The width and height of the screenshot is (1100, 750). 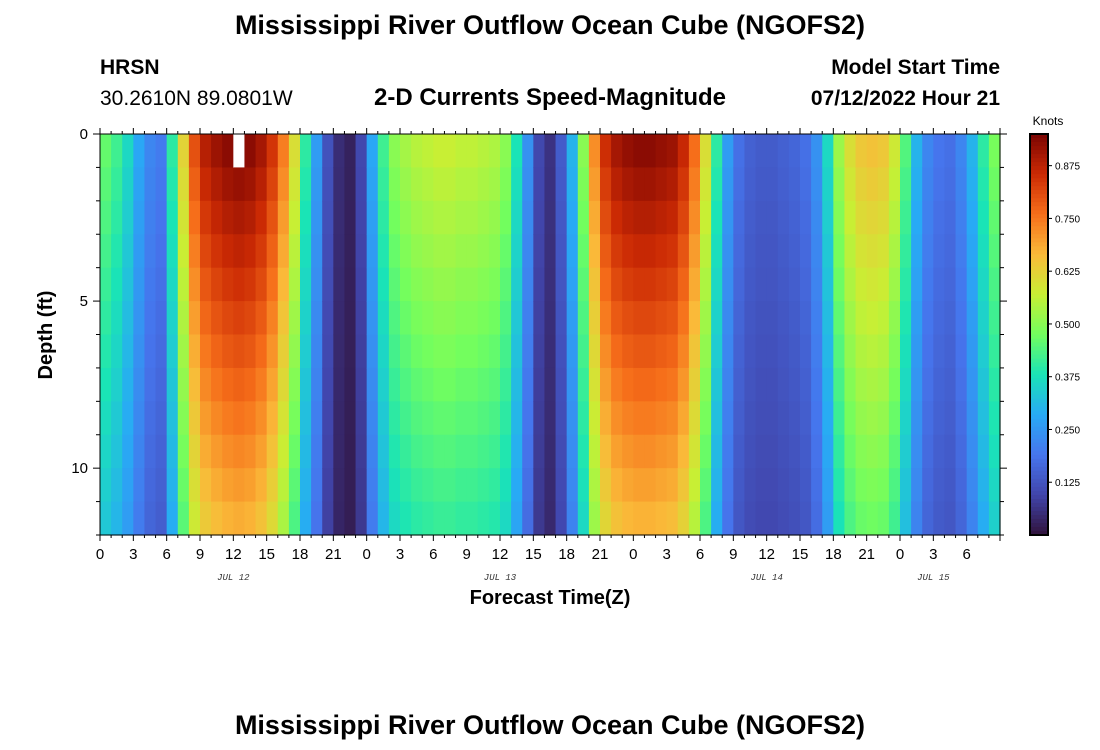 What do you see at coordinates (130, 67) in the screenshot?
I see `station-id: HRSN` at bounding box center [130, 67].